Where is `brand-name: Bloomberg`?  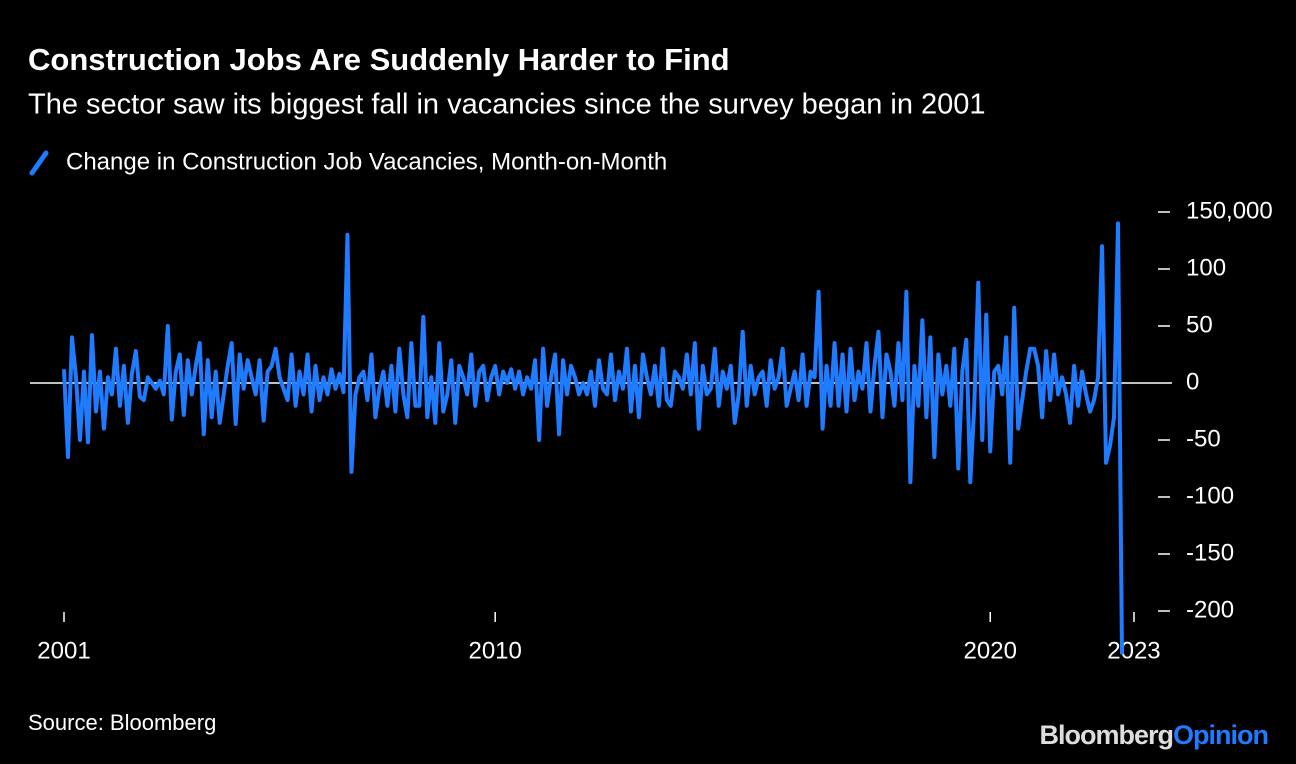
brand-name: Bloomberg is located at coordinates (1107, 735).